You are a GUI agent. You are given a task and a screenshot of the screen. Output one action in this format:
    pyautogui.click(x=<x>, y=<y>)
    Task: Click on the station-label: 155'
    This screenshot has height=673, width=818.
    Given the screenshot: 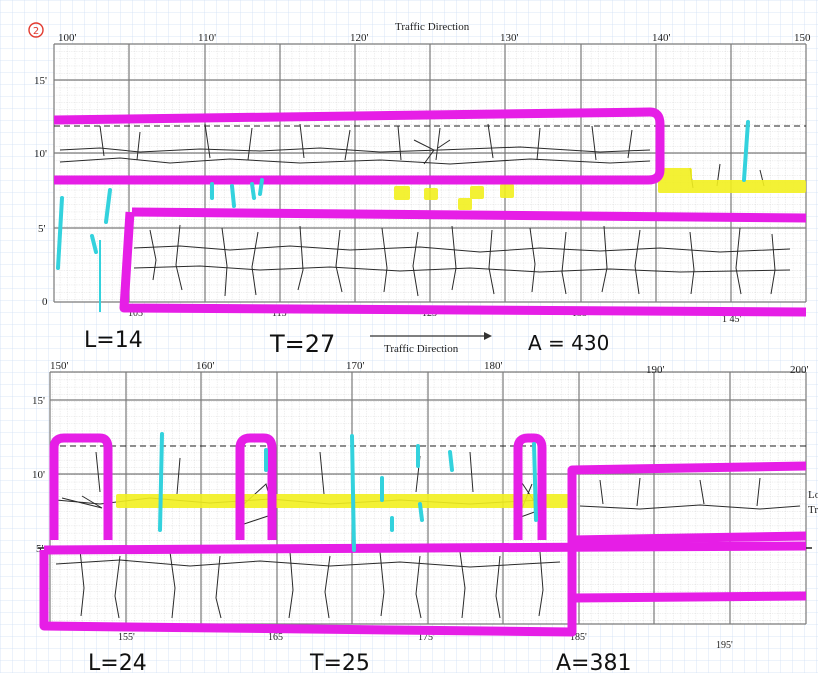 What is the action you would take?
    pyautogui.click(x=126, y=637)
    